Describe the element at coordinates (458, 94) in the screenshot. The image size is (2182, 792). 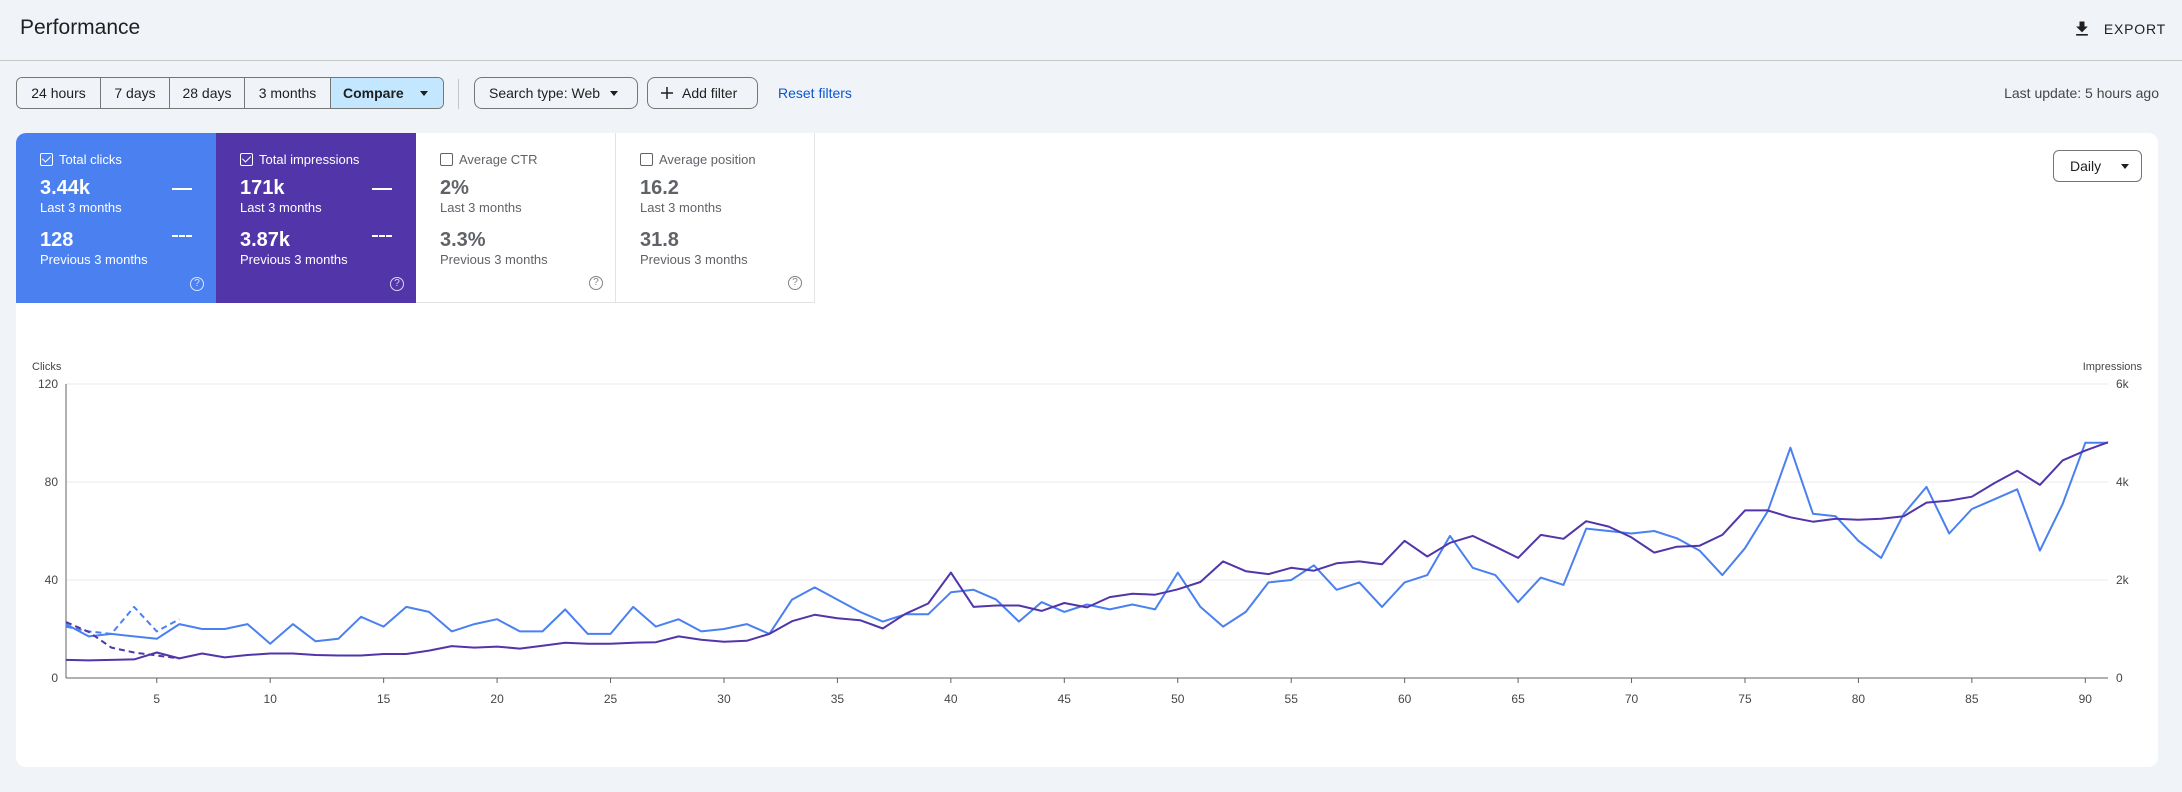
I see `filter-divider` at that location.